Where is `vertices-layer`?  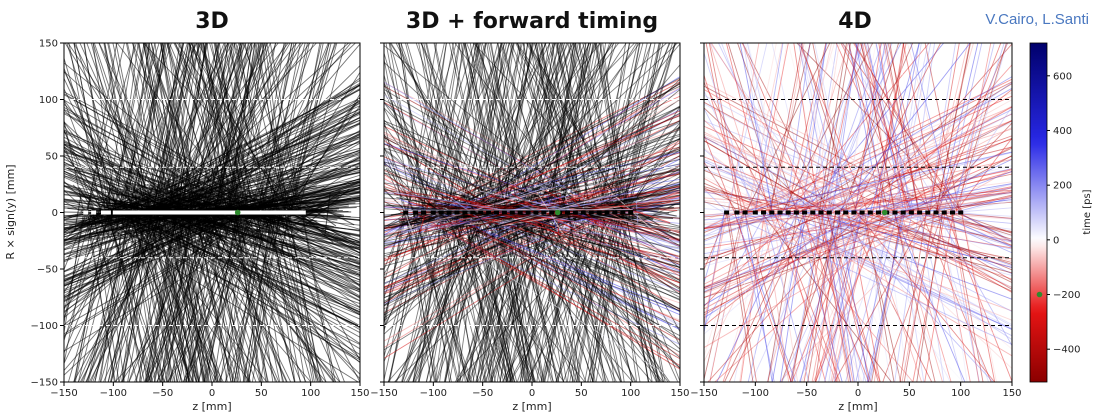
vertices-layer is located at coordinates (194, 212).